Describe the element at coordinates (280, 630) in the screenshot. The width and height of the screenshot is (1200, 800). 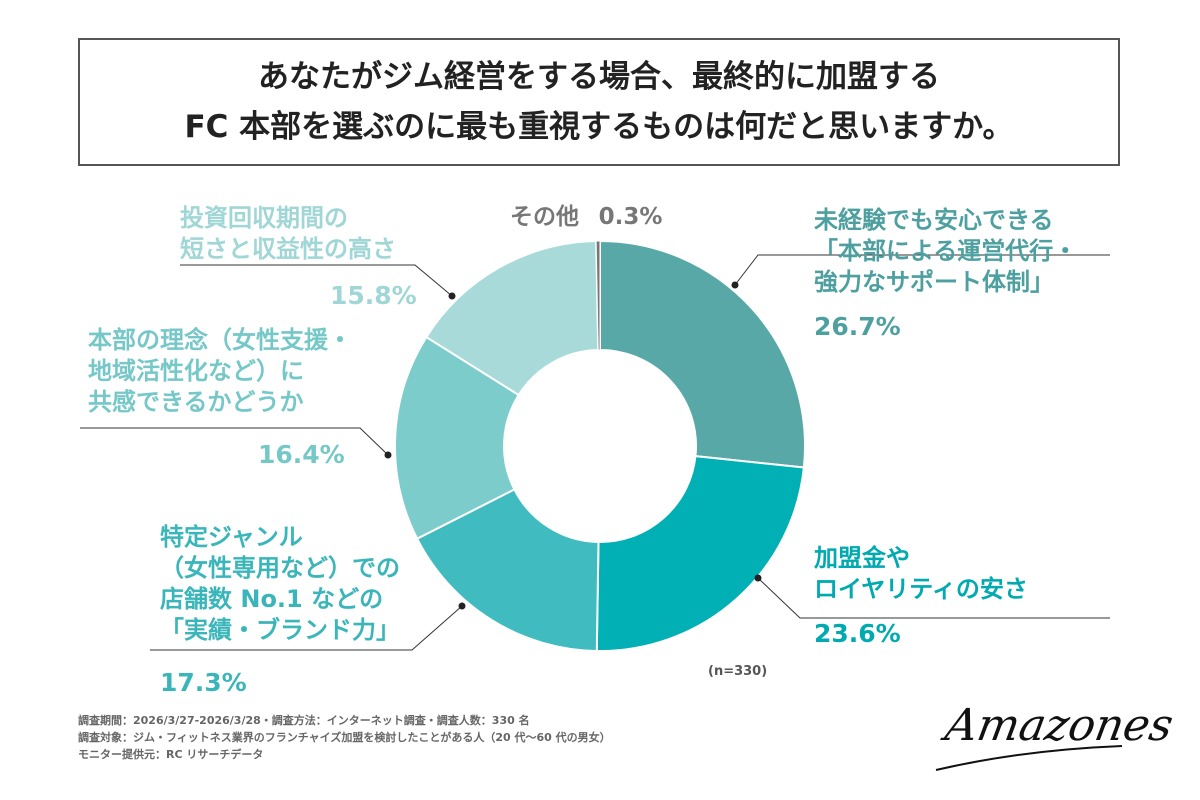
I see `label-line: 「実績・ブランド力」` at that location.